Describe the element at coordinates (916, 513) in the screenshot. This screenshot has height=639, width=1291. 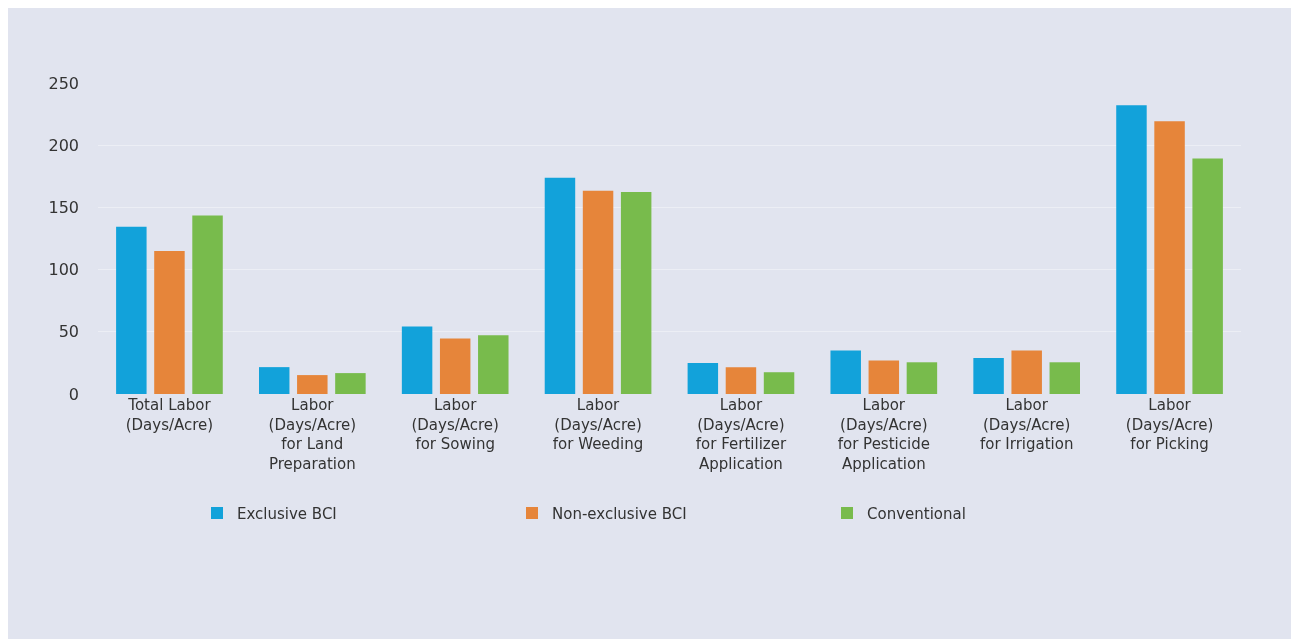
I see `legend-label: Conventional` at that location.